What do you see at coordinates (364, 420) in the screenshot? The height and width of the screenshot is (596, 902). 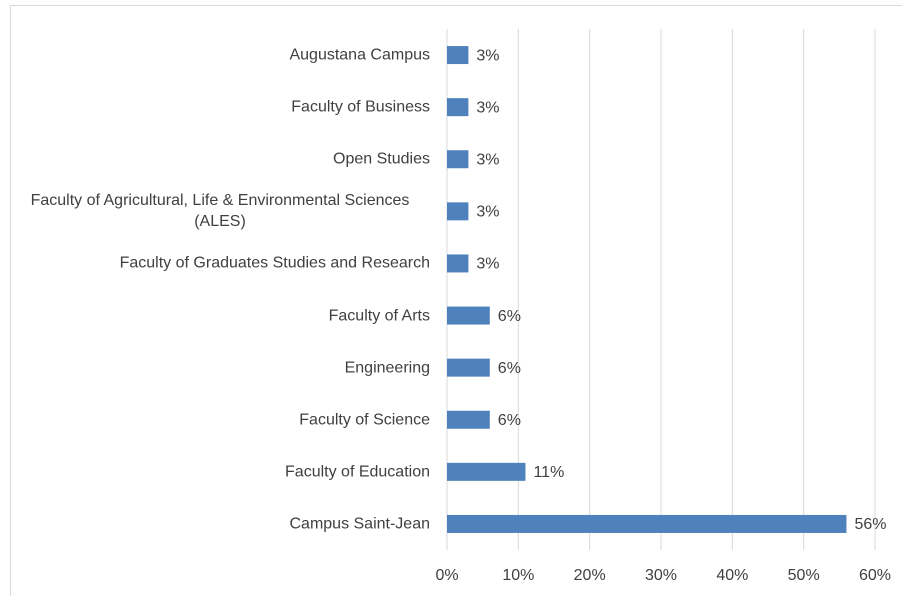 I see `y-tick-label: Faculty of Science` at bounding box center [364, 420].